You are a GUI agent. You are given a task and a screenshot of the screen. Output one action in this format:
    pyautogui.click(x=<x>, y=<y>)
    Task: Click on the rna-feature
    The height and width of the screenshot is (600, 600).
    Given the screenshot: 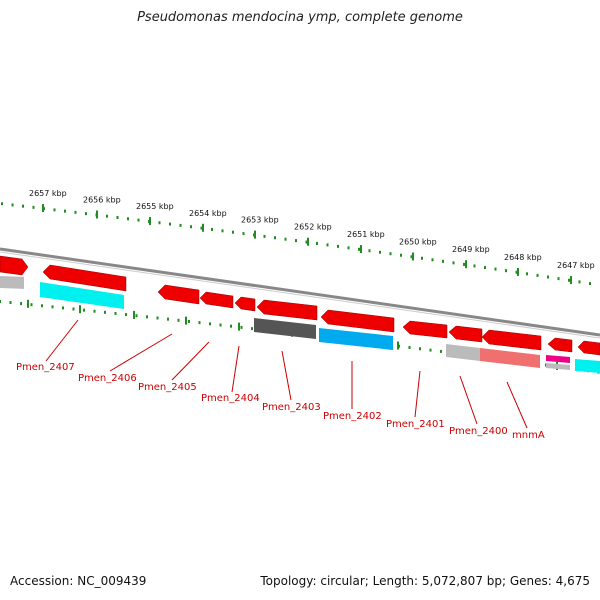 What is the action you would take?
    pyautogui.click(x=12, y=282)
    